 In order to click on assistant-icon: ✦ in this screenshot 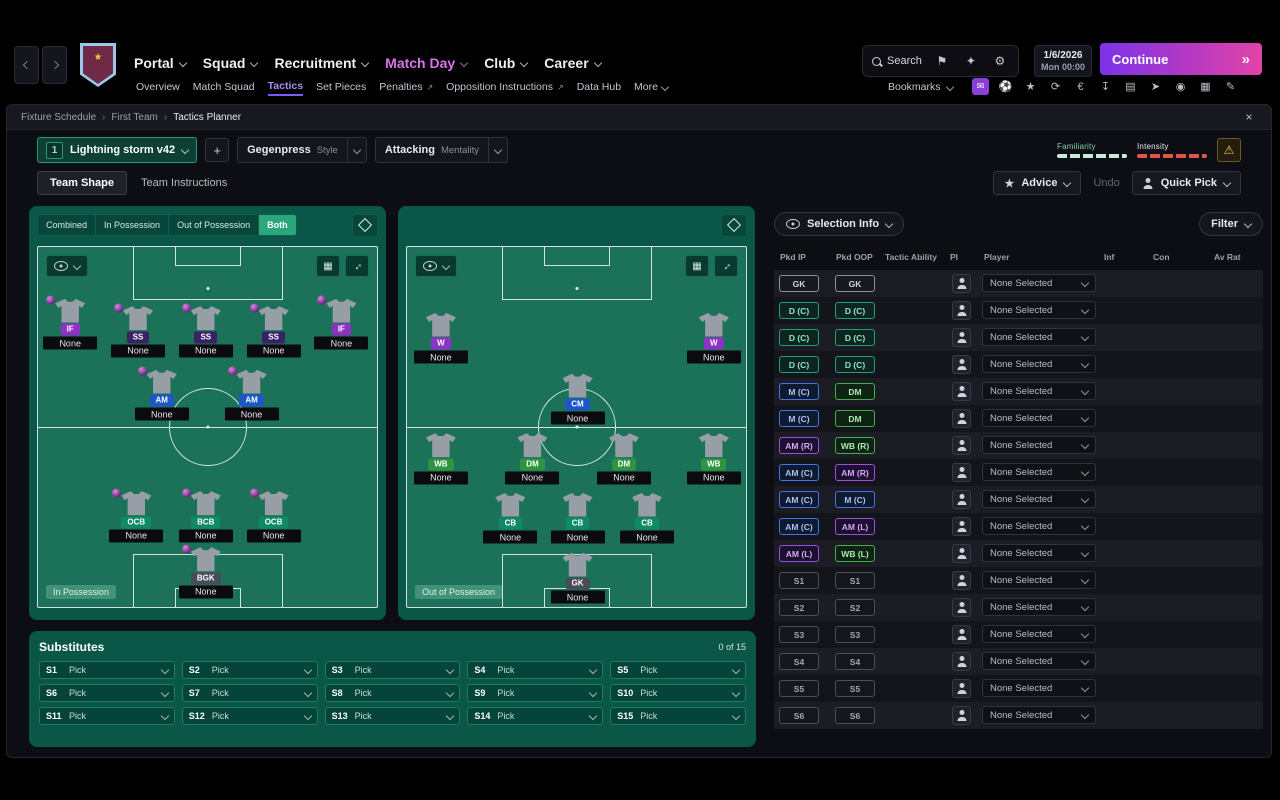, I will do `click(970, 61)`.